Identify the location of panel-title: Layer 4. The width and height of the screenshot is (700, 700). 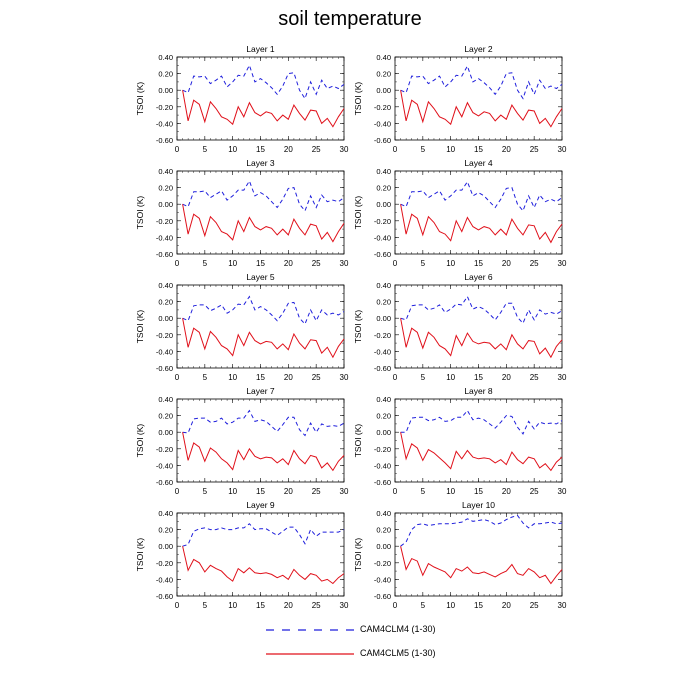
(478, 163).